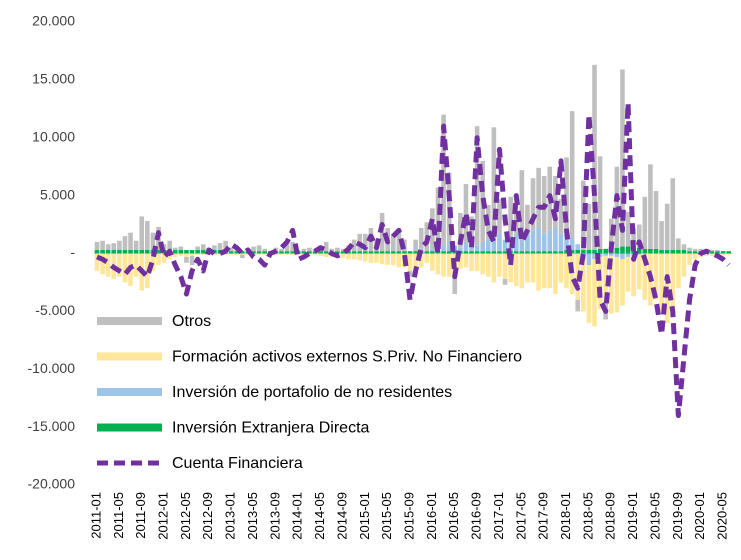  Describe the element at coordinates (386, 516) in the screenshot. I see `x-tick-label: 2015-05` at that location.